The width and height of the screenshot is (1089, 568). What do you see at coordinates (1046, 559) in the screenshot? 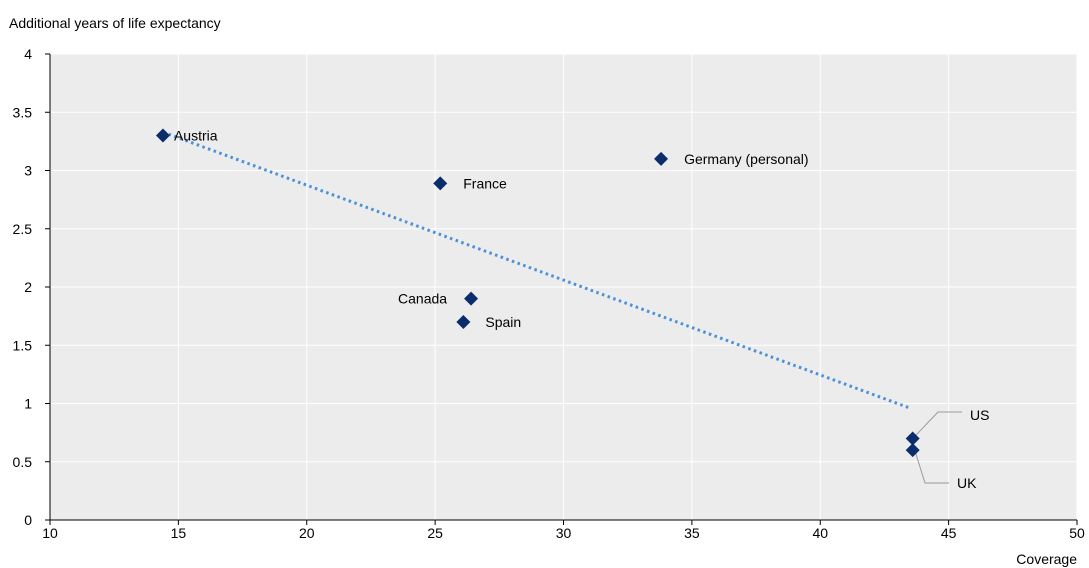
I see `x-axis-title: Coverage` at bounding box center [1046, 559].